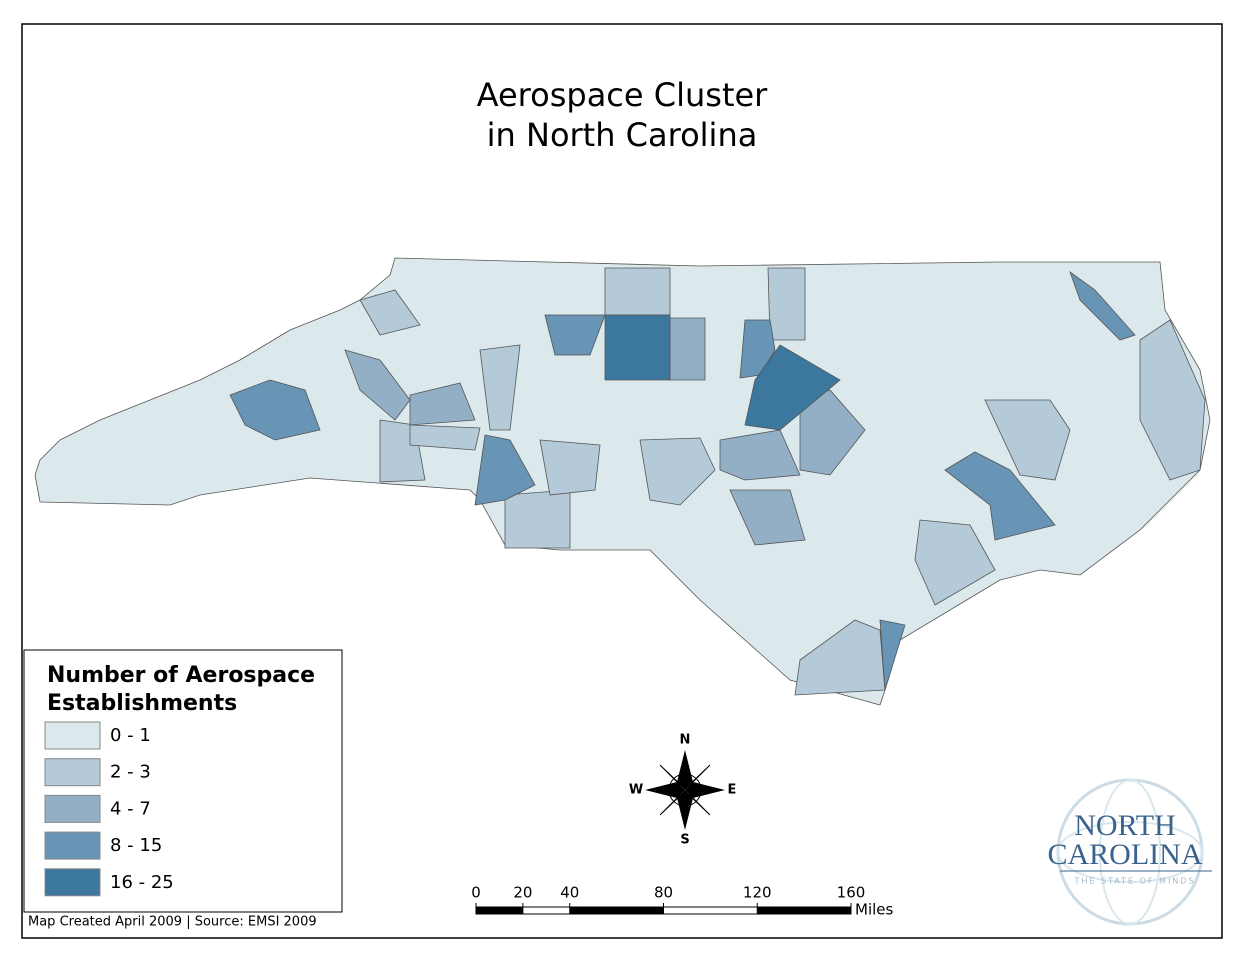 The image size is (1244, 961). Describe the element at coordinates (874, 910) in the screenshot. I see `scale-unit: Miles` at that location.